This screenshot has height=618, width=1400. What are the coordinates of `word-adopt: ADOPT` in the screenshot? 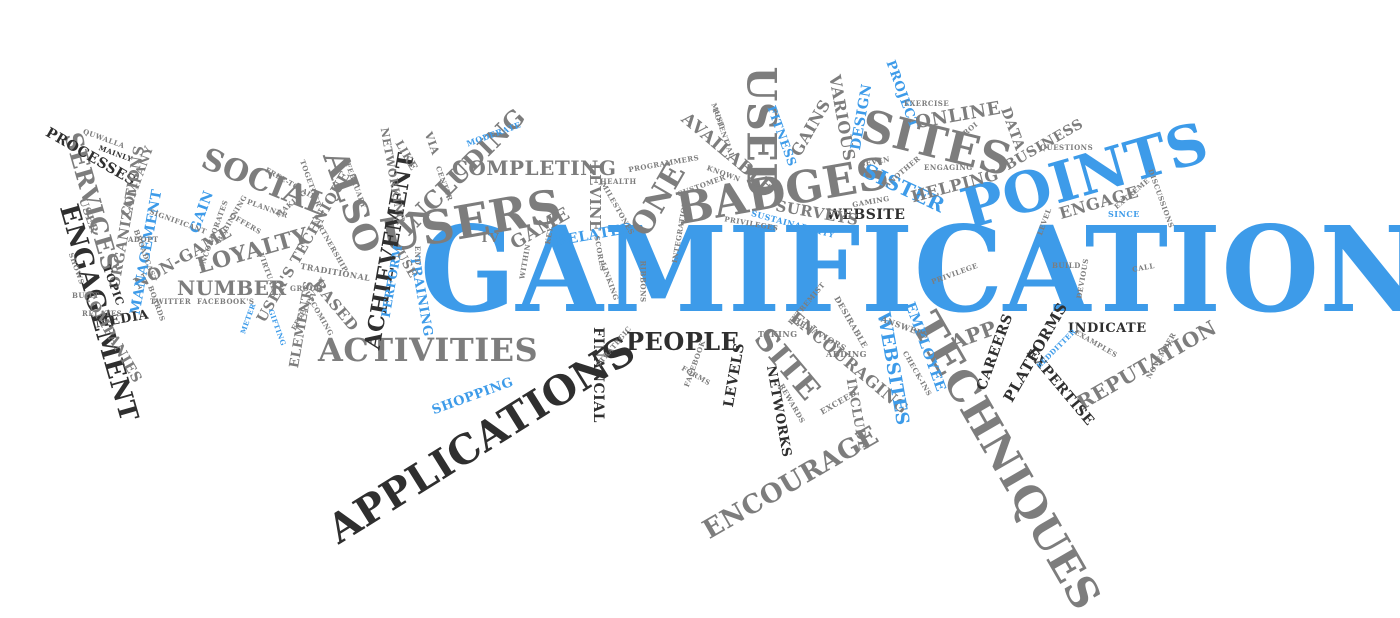 It's located at (143, 239).